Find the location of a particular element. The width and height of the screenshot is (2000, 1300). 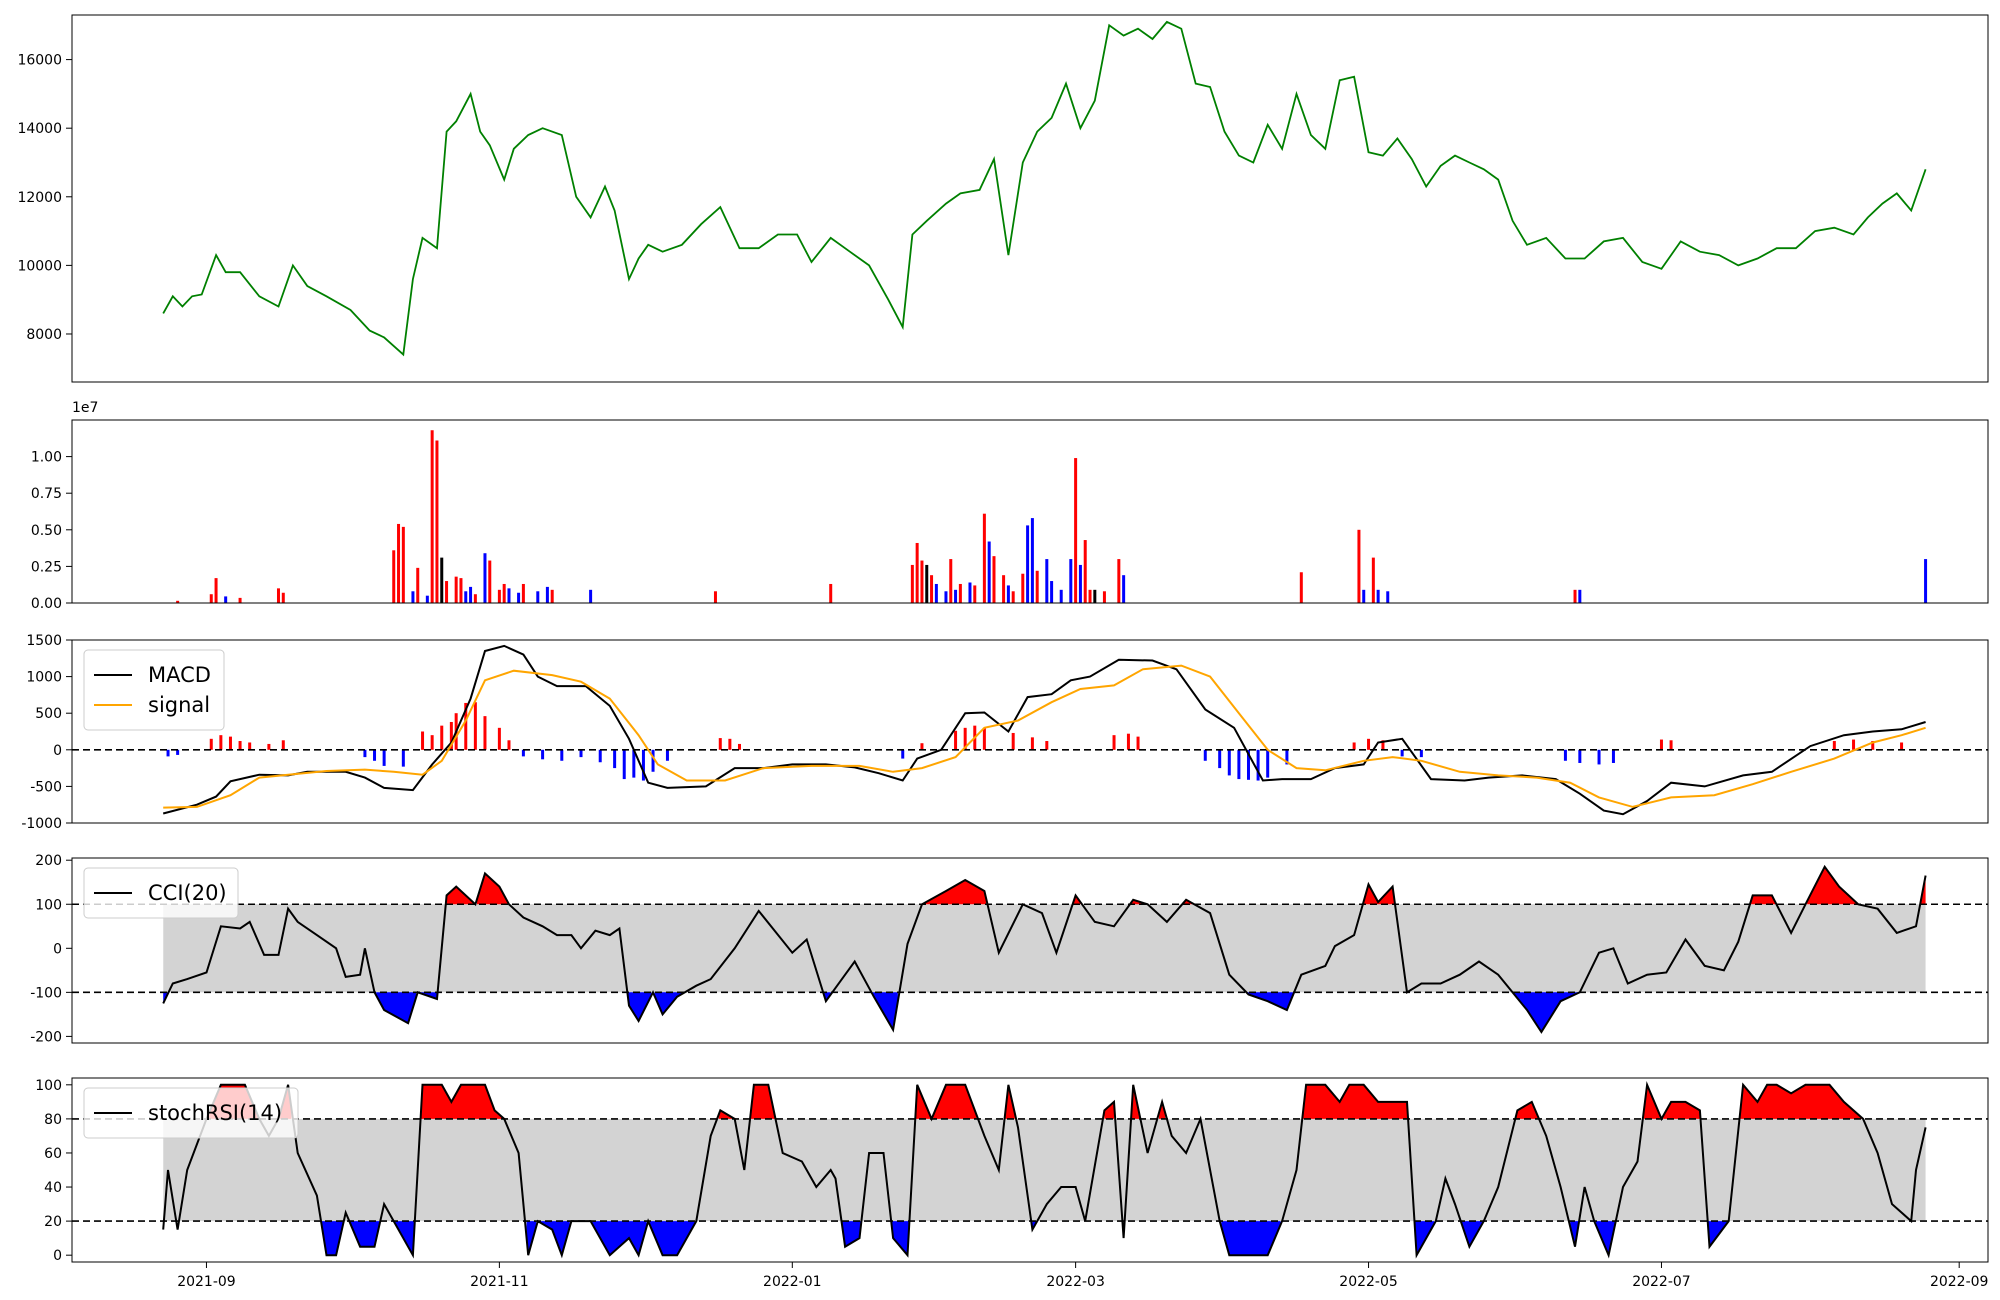

legend-label: stochRSI(14) is located at coordinates (215, 1113).